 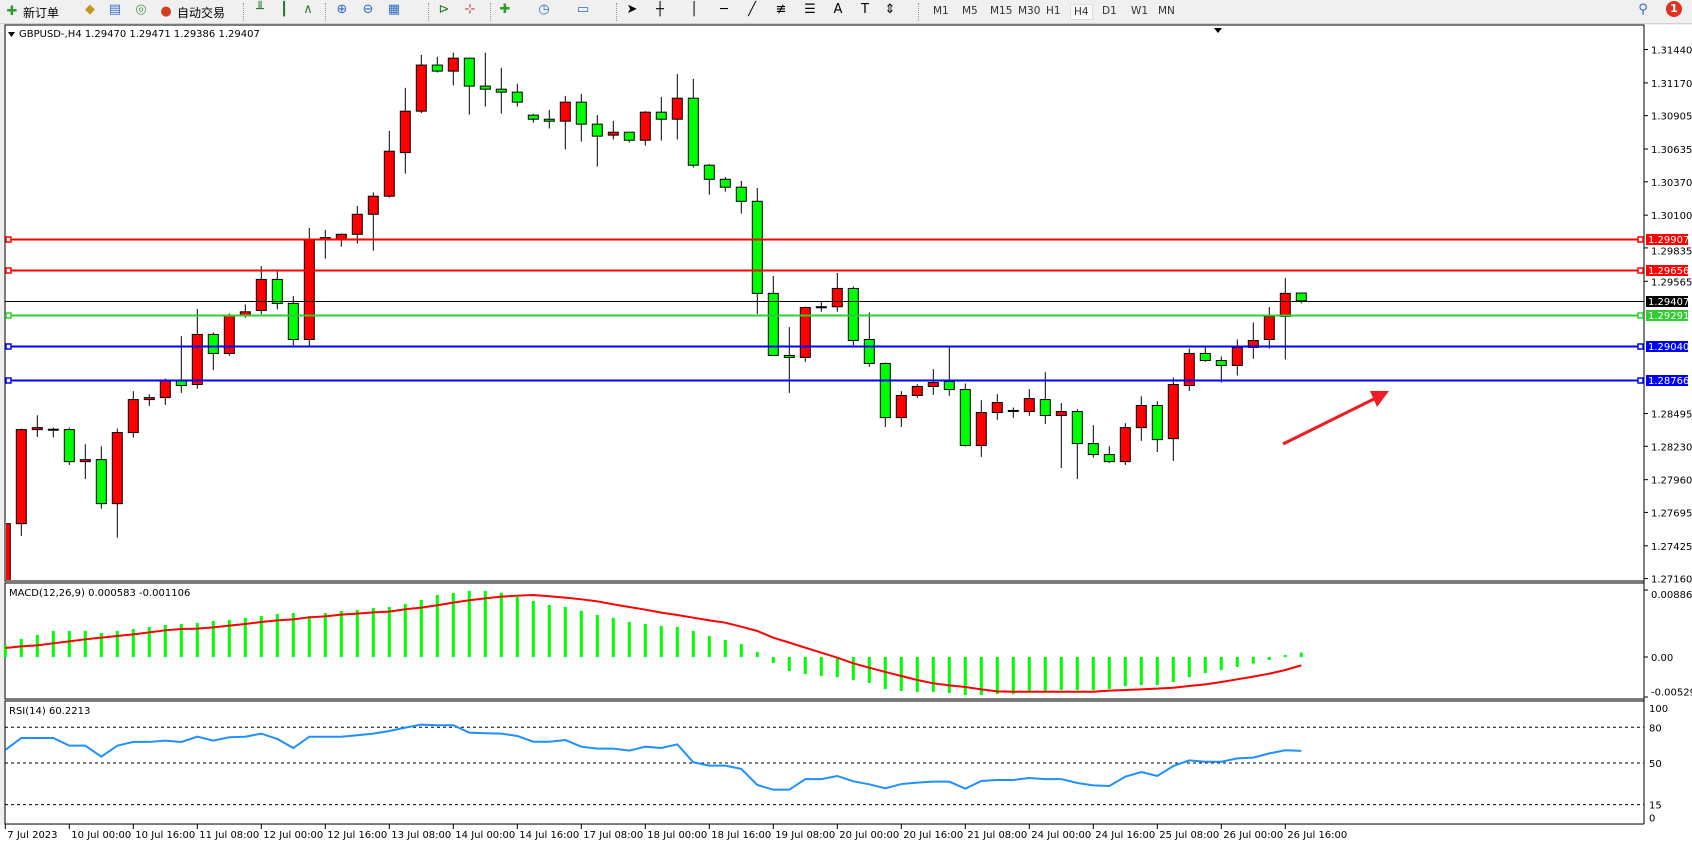 What do you see at coordinates (1671, 84) in the screenshot?
I see `price-label: 1.31170` at bounding box center [1671, 84].